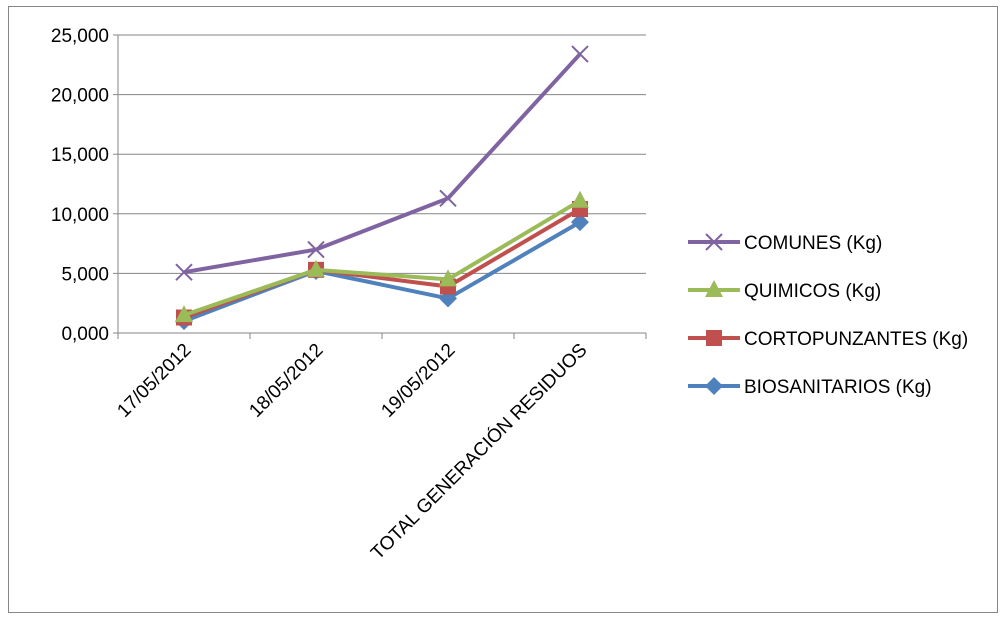 This screenshot has width=1008, height=619. I want to click on y-tick-label: 15,000, so click(80, 155).